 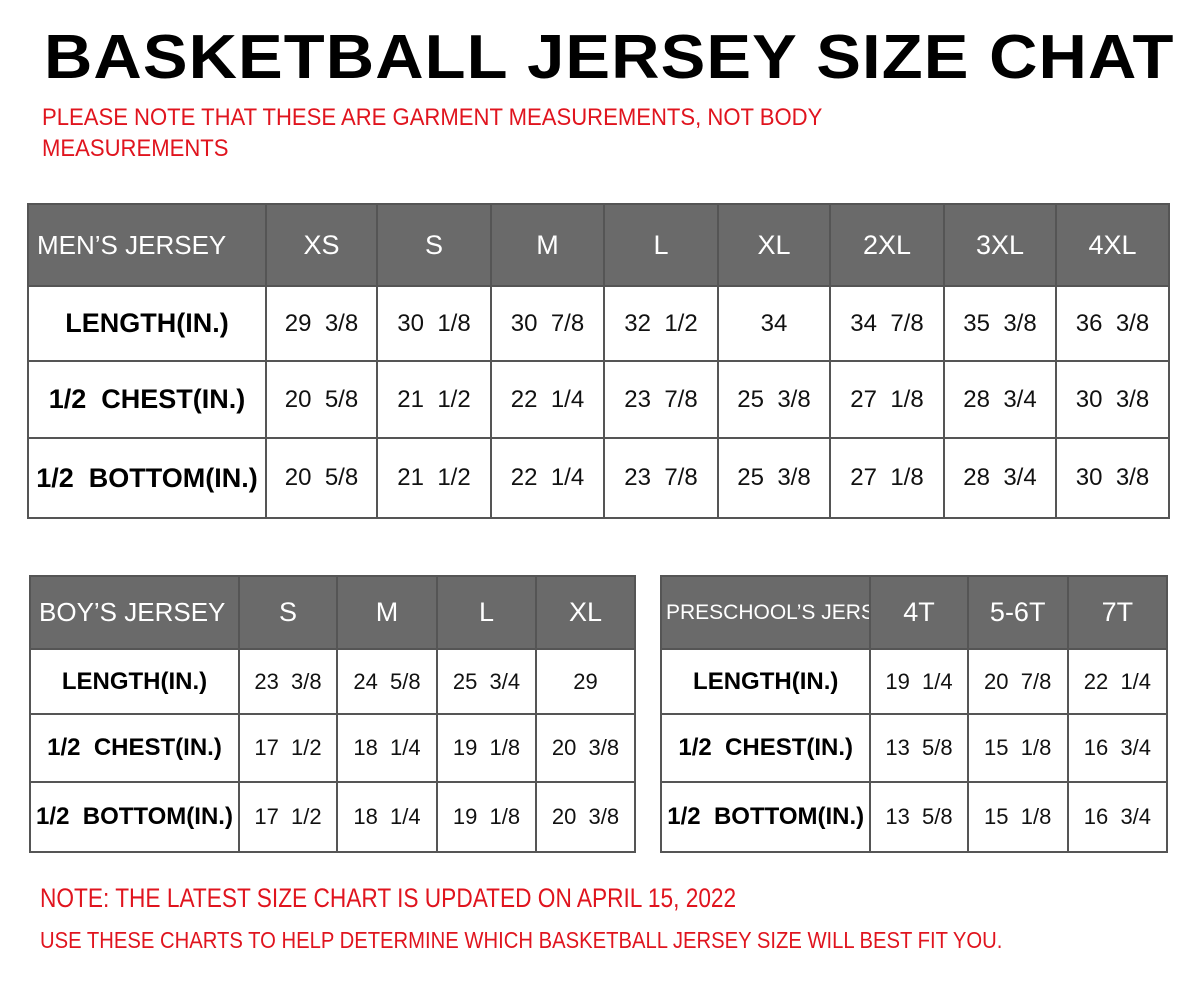 I want to click on measurement-value: 36 3/8, so click(x=1112, y=323).